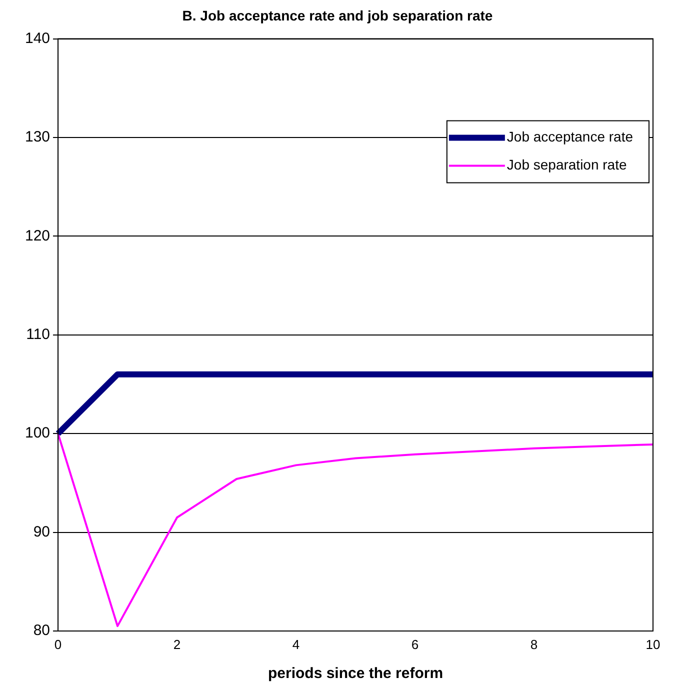  I want to click on x-tick-label: 10, so click(653, 644).